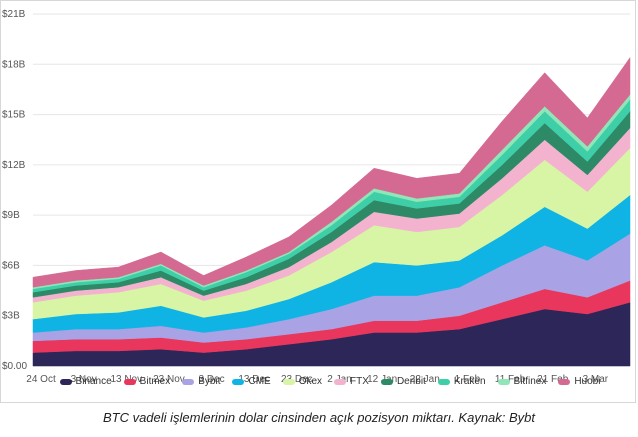 The image size is (638, 437). I want to click on legend-item-kraken: Kraken, so click(461, 381).